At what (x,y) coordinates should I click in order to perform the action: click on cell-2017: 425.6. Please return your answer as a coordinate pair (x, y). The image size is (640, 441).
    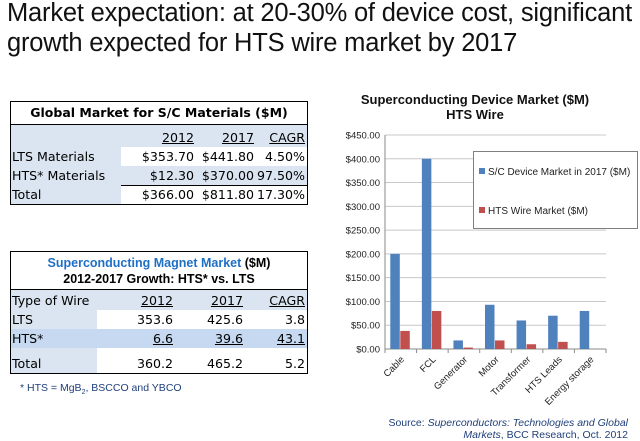
    Looking at the image, I should click on (224, 319).